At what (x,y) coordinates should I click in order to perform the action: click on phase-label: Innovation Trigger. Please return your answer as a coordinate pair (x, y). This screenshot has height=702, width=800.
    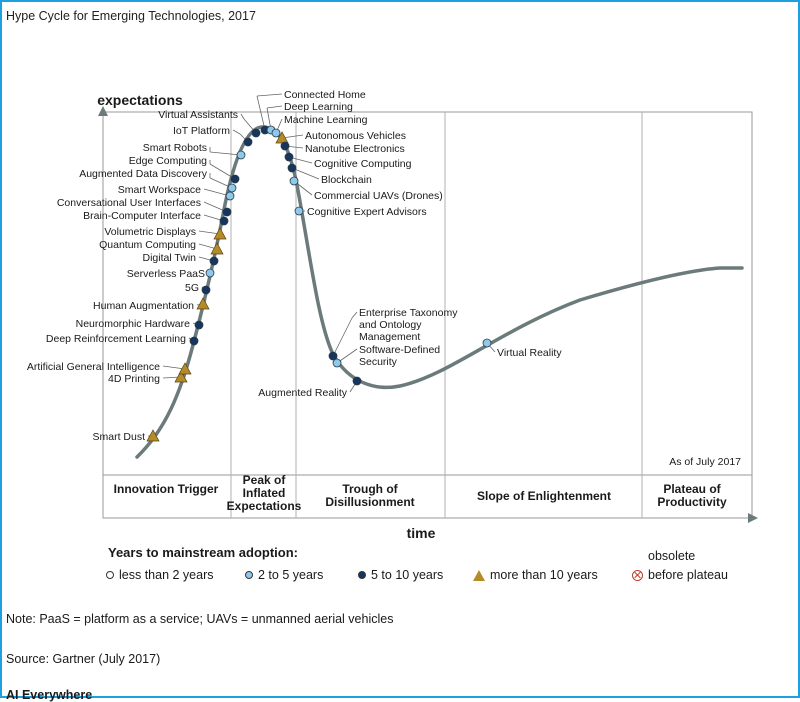
    Looking at the image, I should click on (166, 489).